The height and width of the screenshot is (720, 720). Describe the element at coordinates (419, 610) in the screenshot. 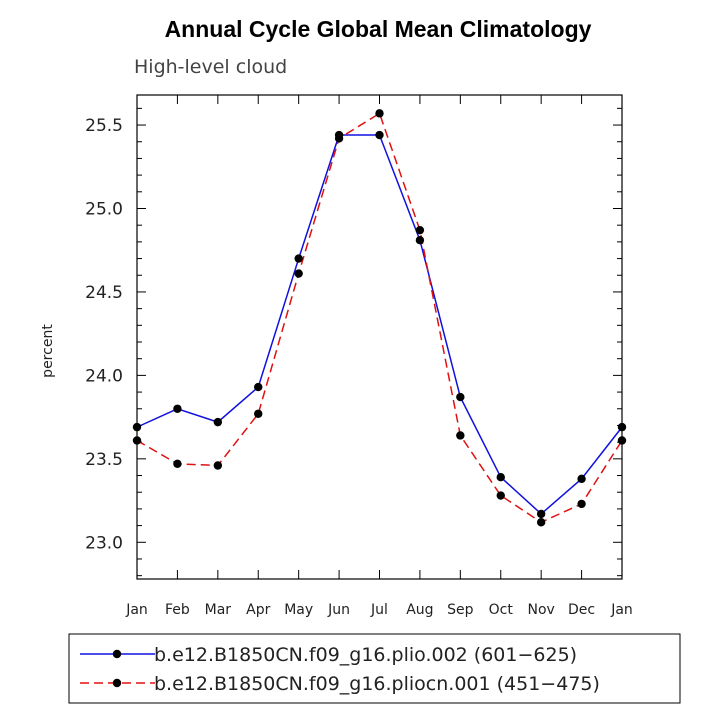

I see `x-tick-label: Aug` at that location.